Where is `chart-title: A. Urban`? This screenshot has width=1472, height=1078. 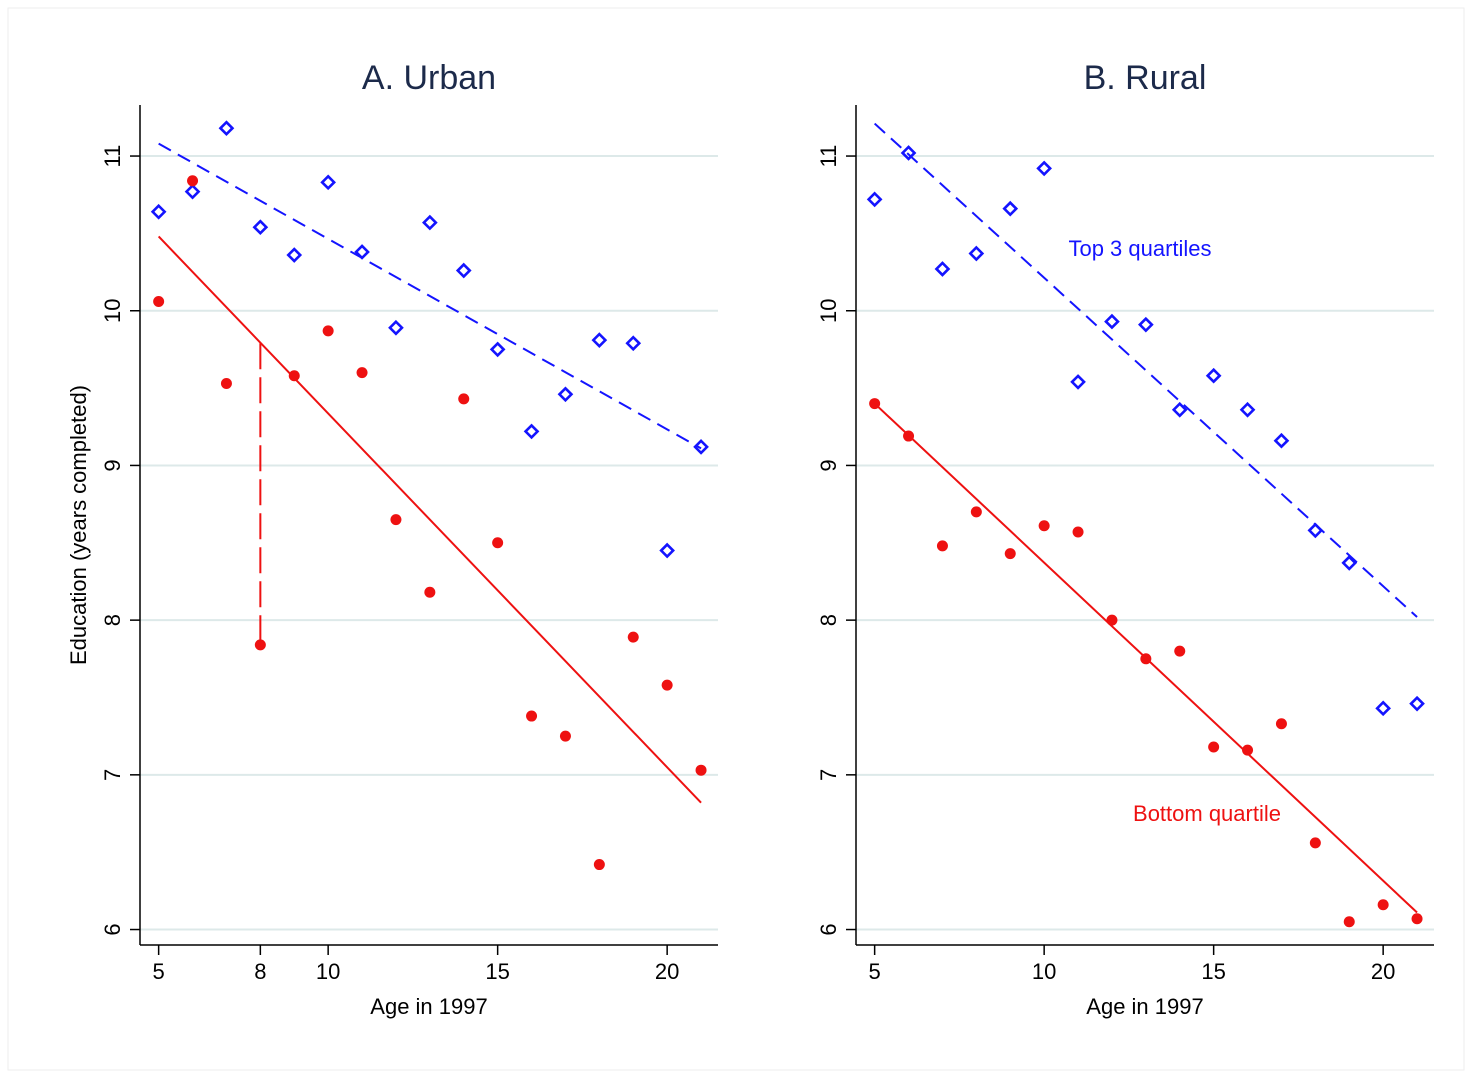 chart-title: A. Urban is located at coordinates (429, 78).